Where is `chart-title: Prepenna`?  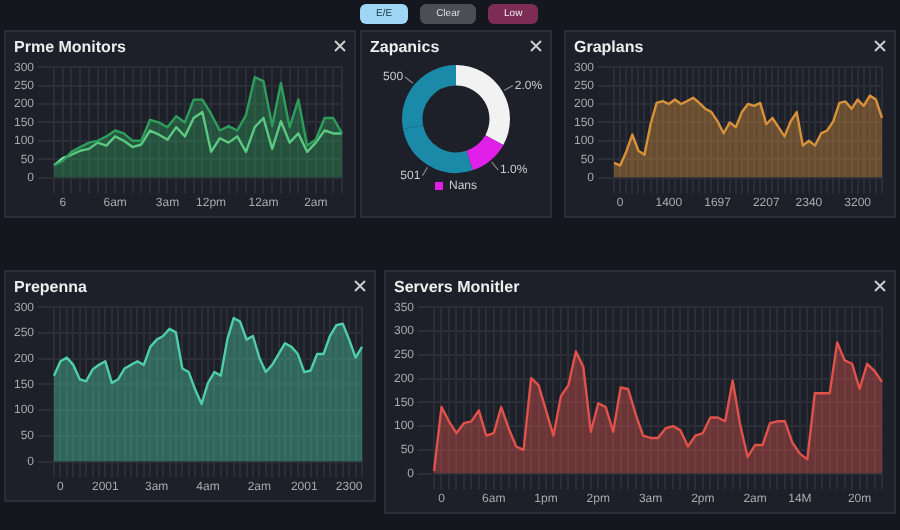
chart-title: Prepenna is located at coordinates (50, 287).